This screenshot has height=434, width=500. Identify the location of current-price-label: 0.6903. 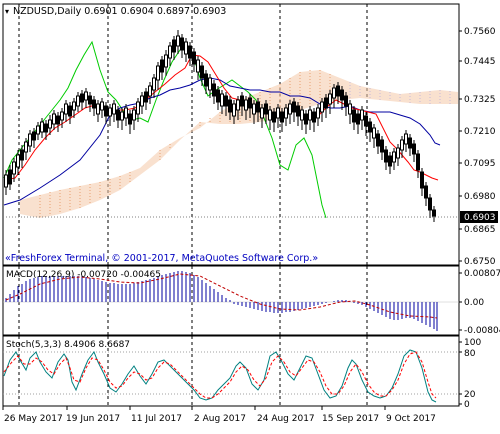
(479, 217).